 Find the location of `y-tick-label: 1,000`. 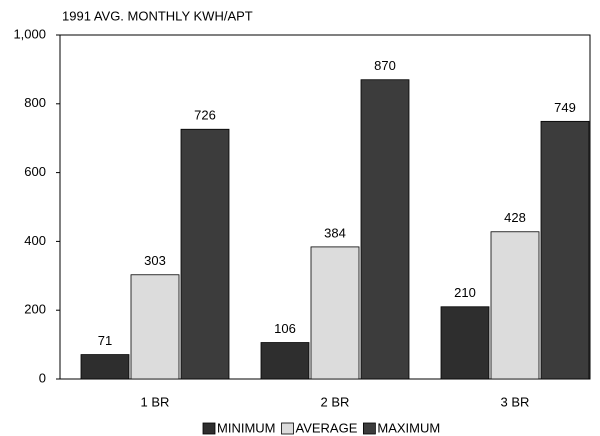

y-tick-label: 1,000 is located at coordinates (29, 33).